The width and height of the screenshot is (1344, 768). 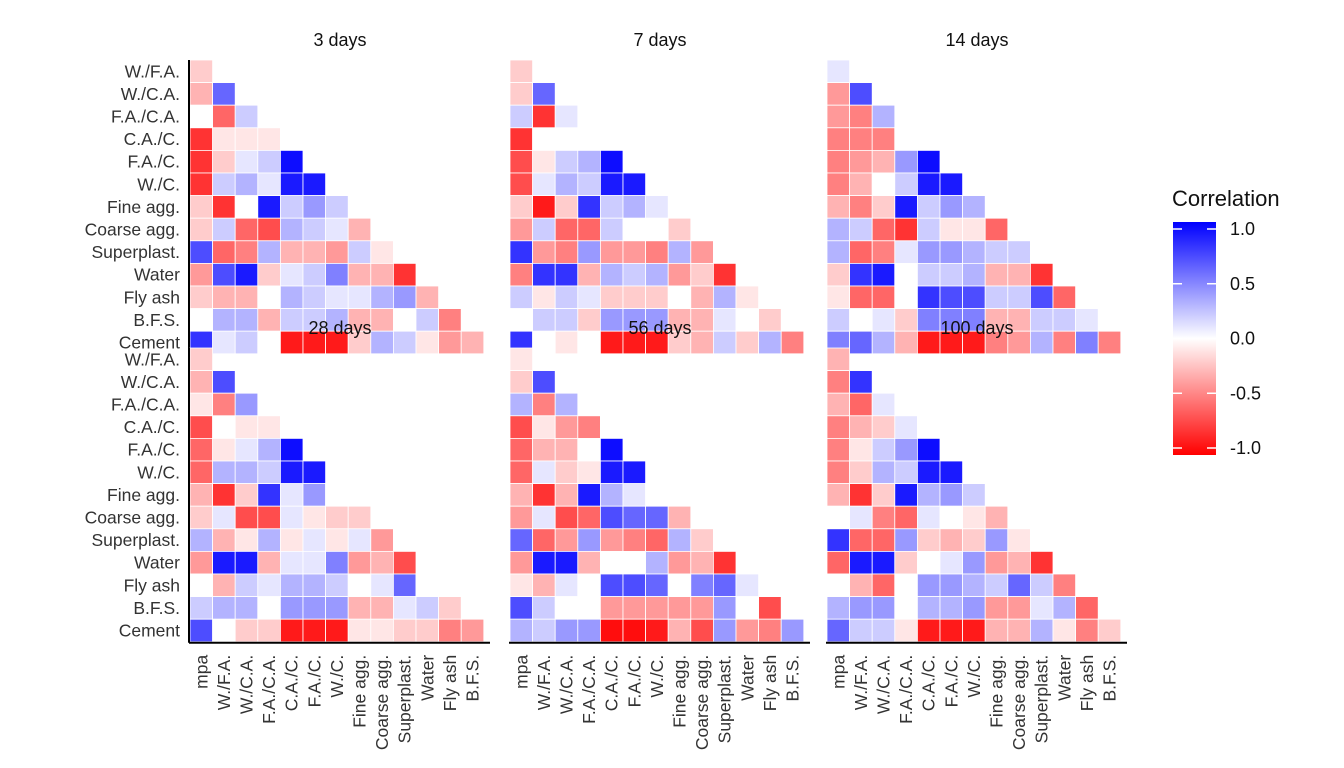 I want to click on x-tick-label: W./F.A., so click(x=544, y=682).